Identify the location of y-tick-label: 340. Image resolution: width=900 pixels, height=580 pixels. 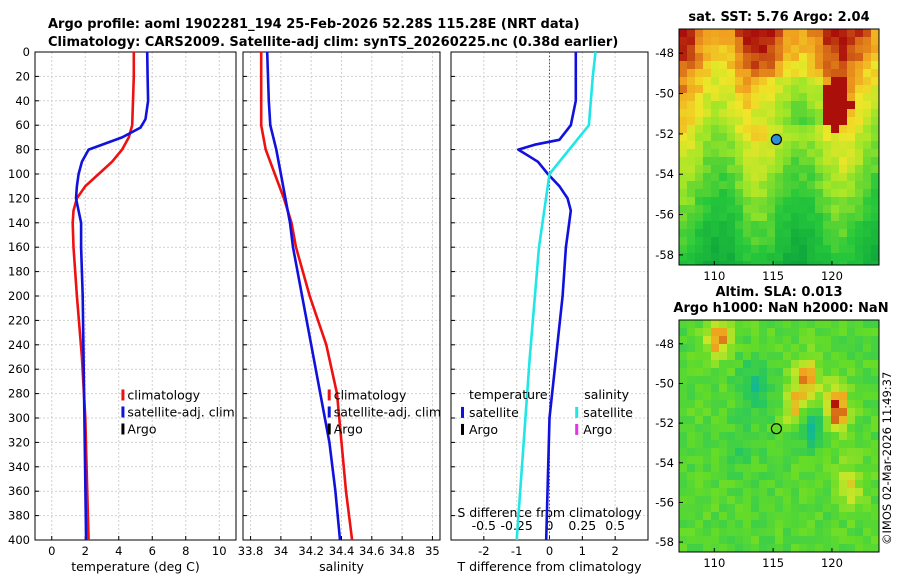
(19, 467).